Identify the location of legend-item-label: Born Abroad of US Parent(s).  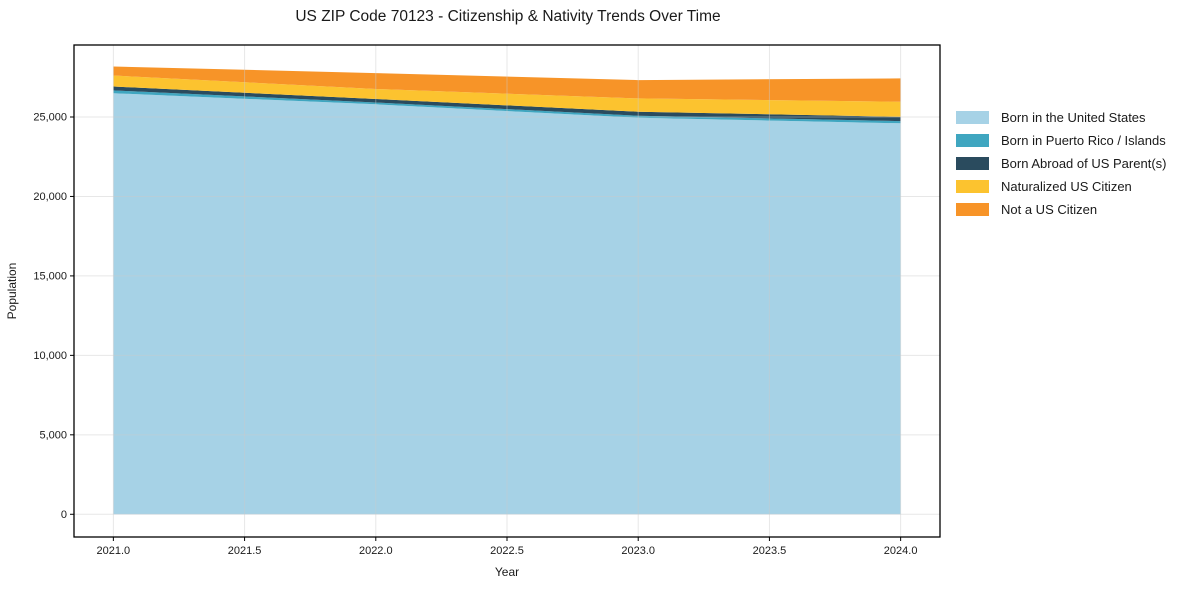
(1084, 163).